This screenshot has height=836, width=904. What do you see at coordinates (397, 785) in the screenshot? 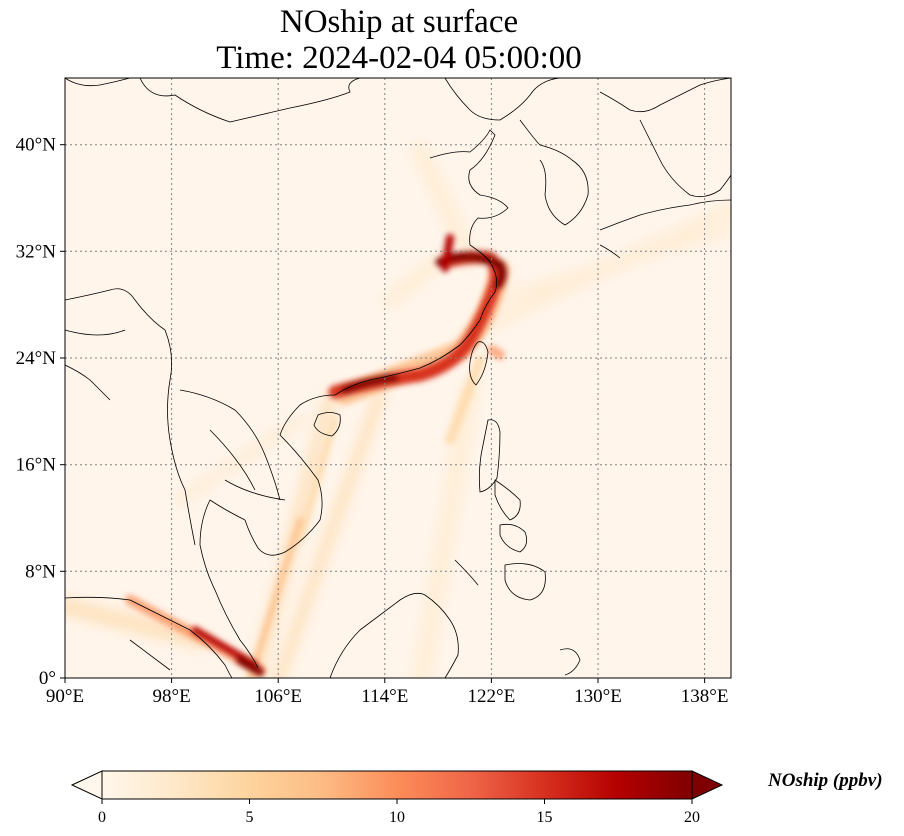
I see `colorbar-gradient` at bounding box center [397, 785].